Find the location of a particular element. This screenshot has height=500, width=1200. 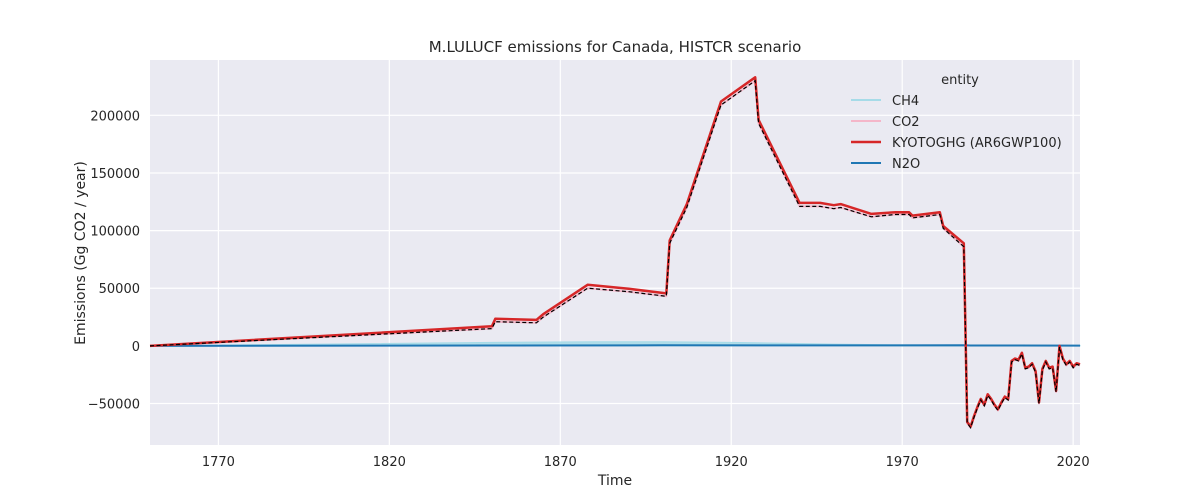

y-tick-label: 50000 is located at coordinates (119, 289).